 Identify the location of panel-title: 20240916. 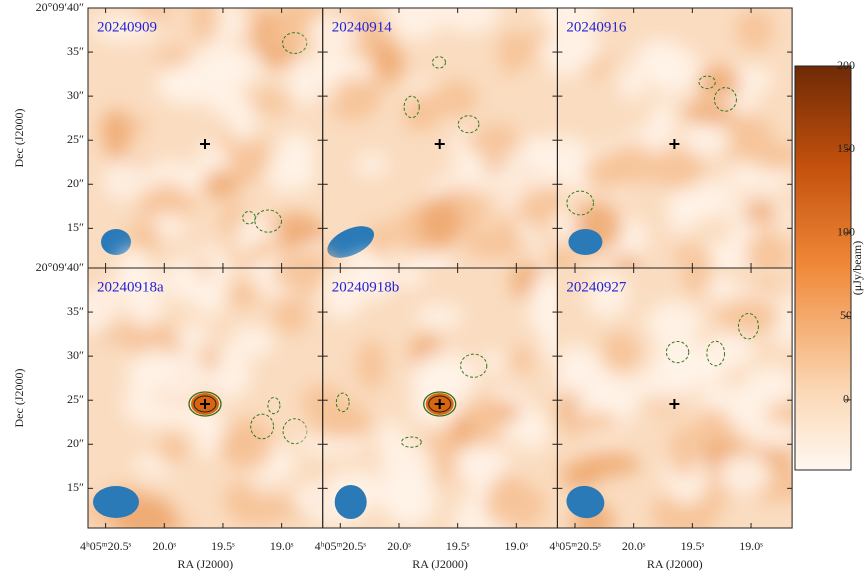
(596, 27).